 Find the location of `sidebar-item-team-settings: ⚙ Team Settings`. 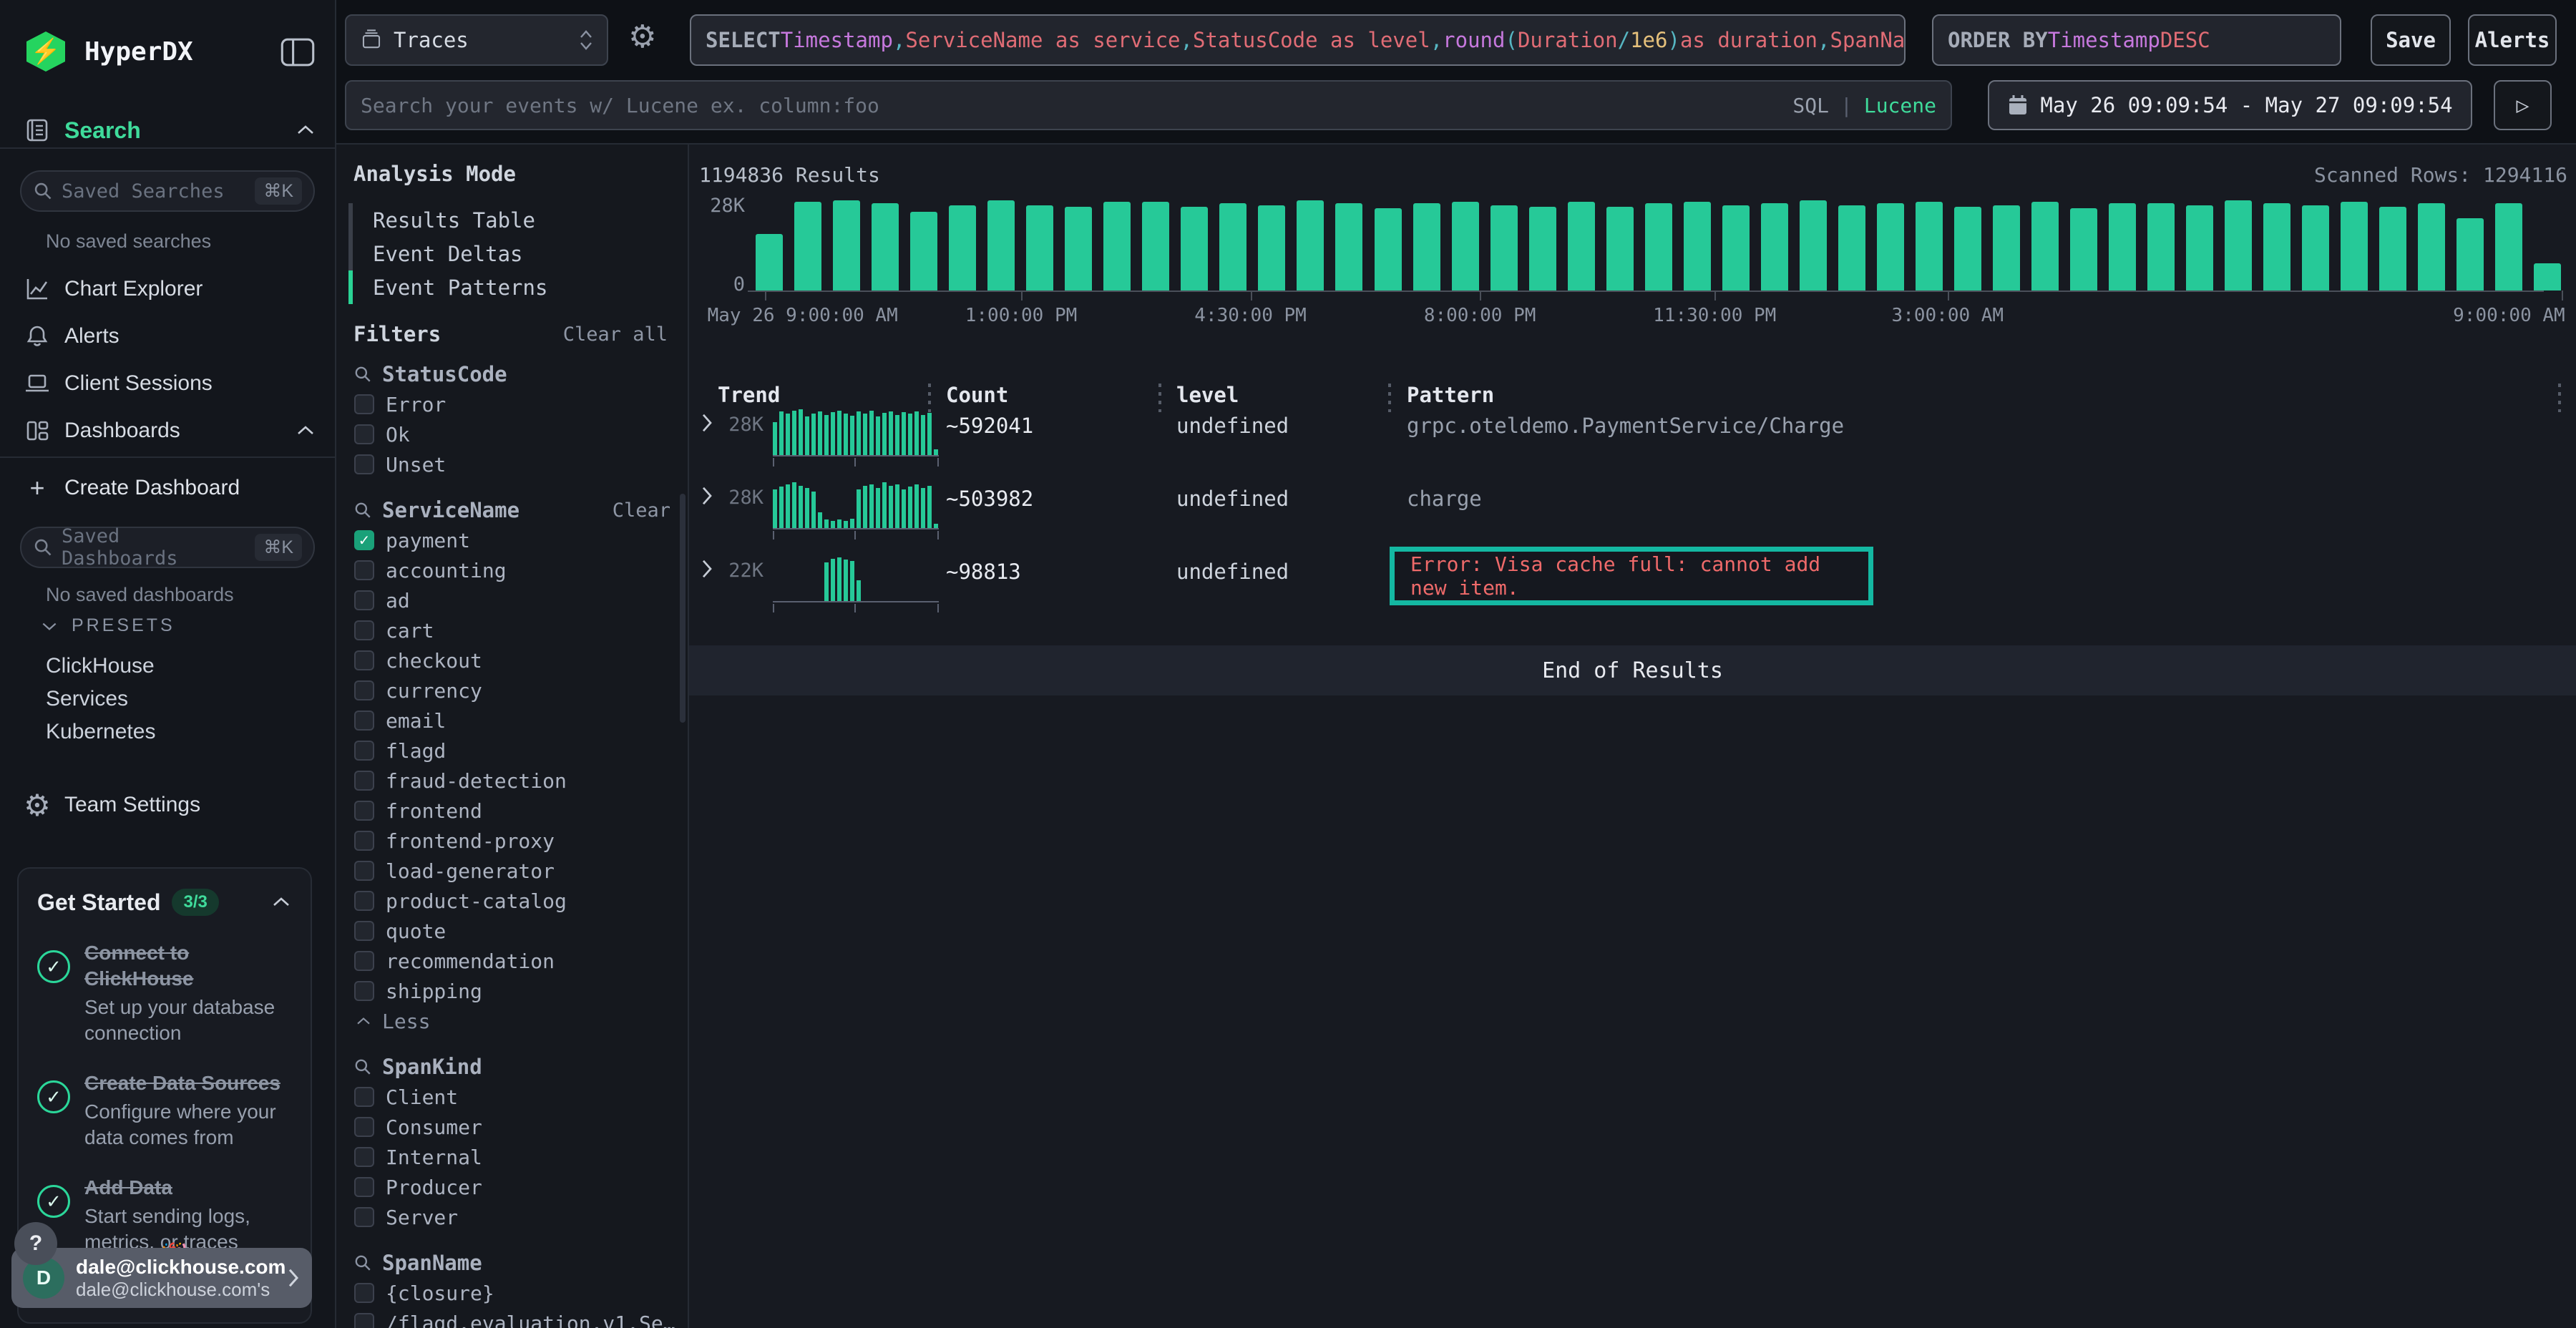

sidebar-item-team-settings: ⚙ Team Settings is located at coordinates (168, 805).